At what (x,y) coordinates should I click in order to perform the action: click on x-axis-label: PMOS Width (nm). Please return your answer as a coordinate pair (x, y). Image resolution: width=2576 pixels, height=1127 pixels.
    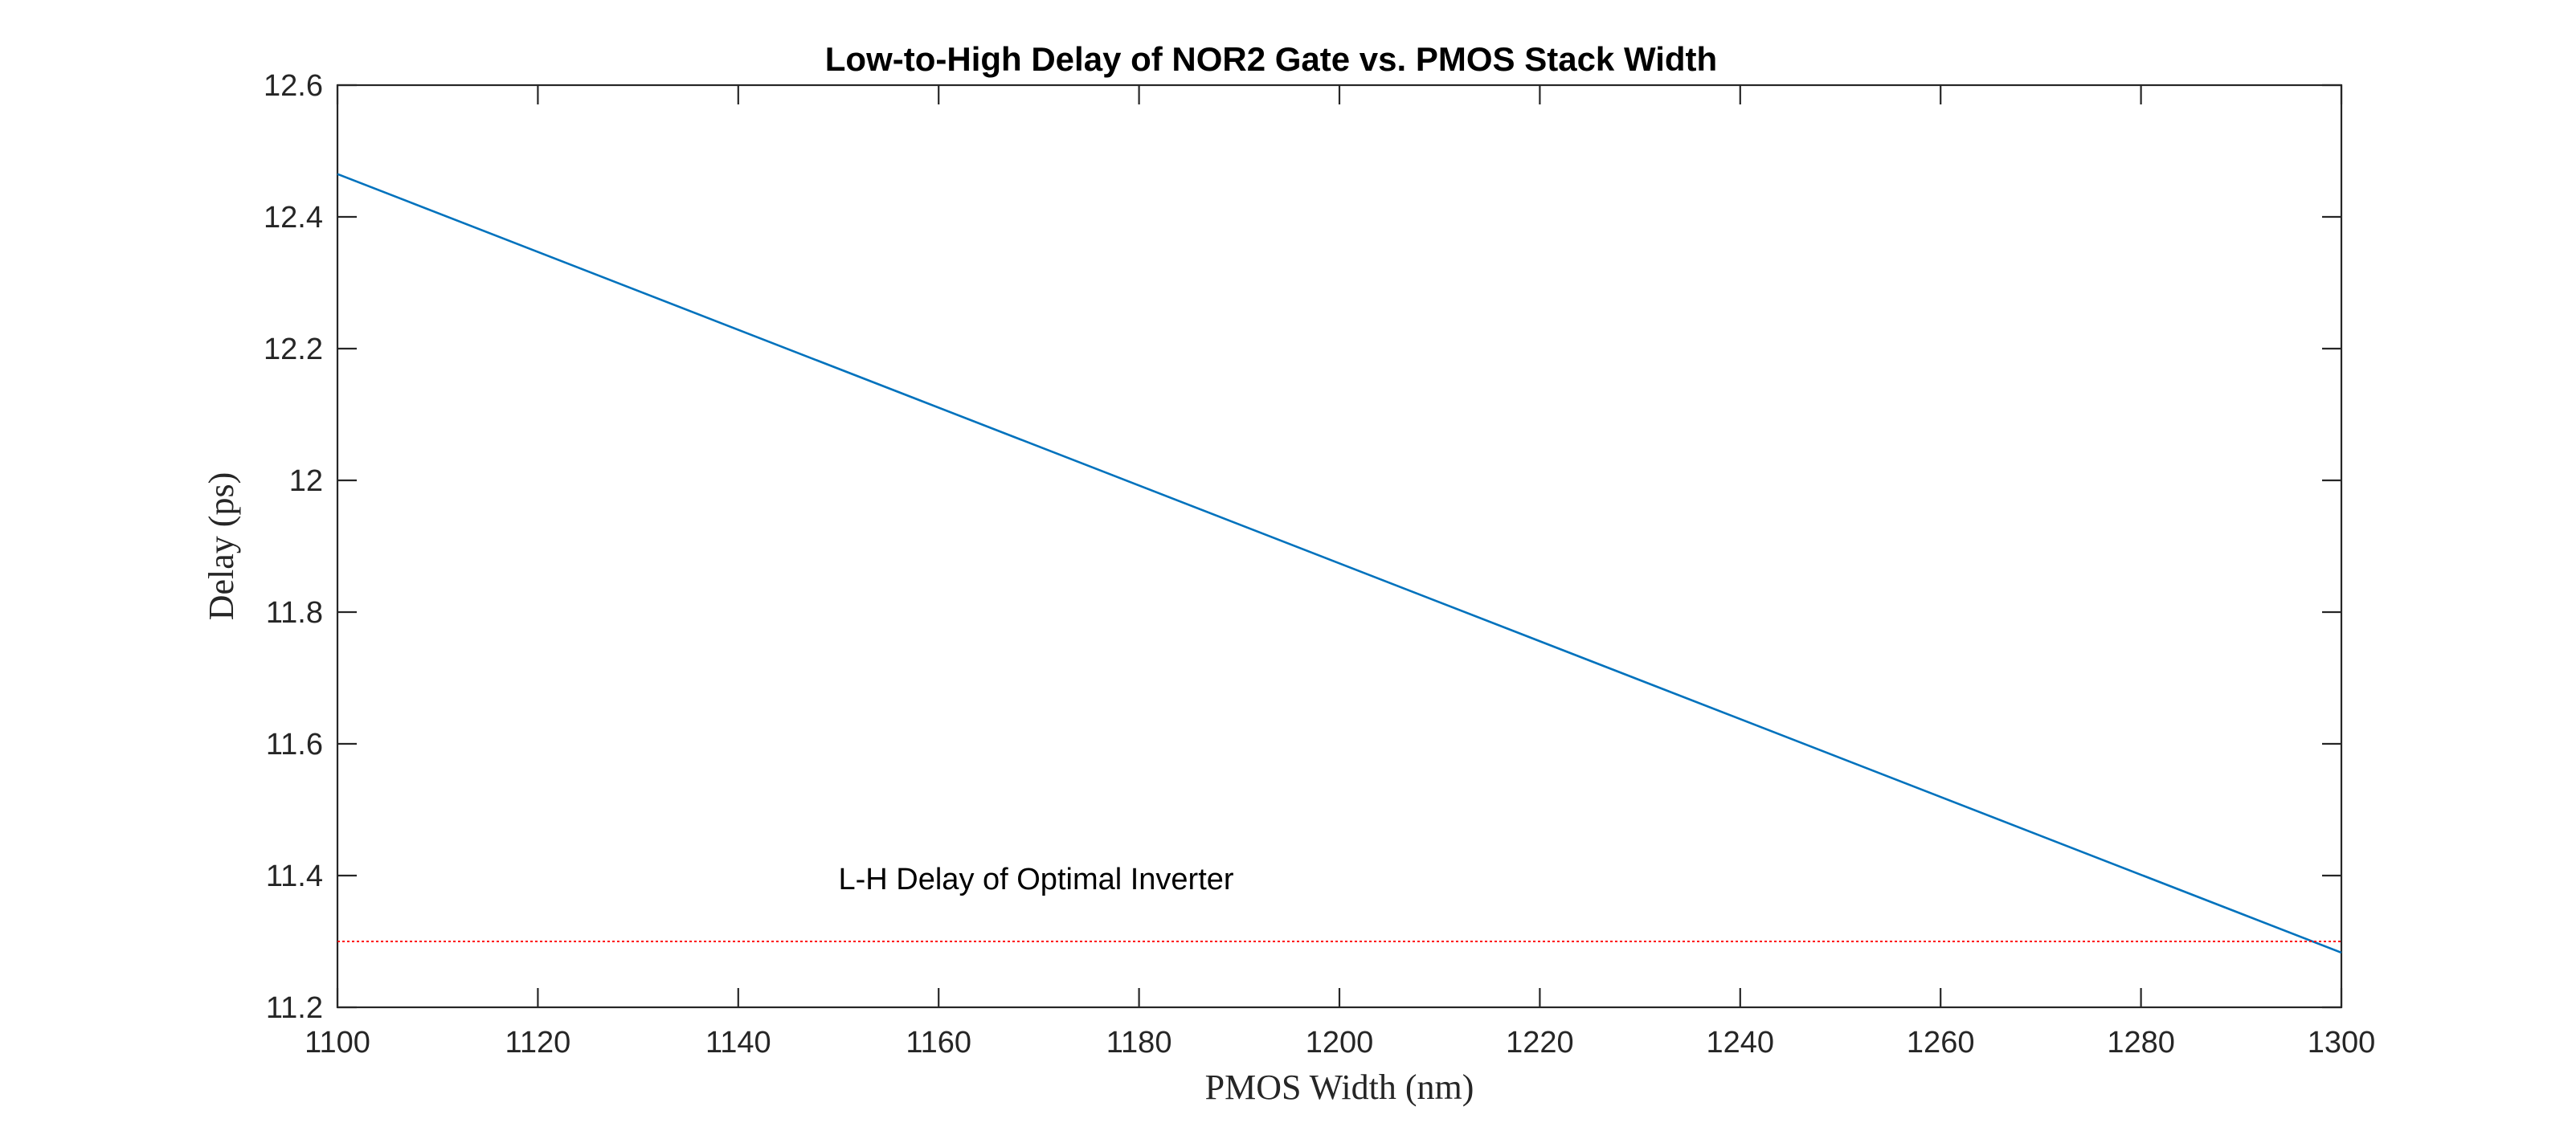
    Looking at the image, I should click on (1339, 1088).